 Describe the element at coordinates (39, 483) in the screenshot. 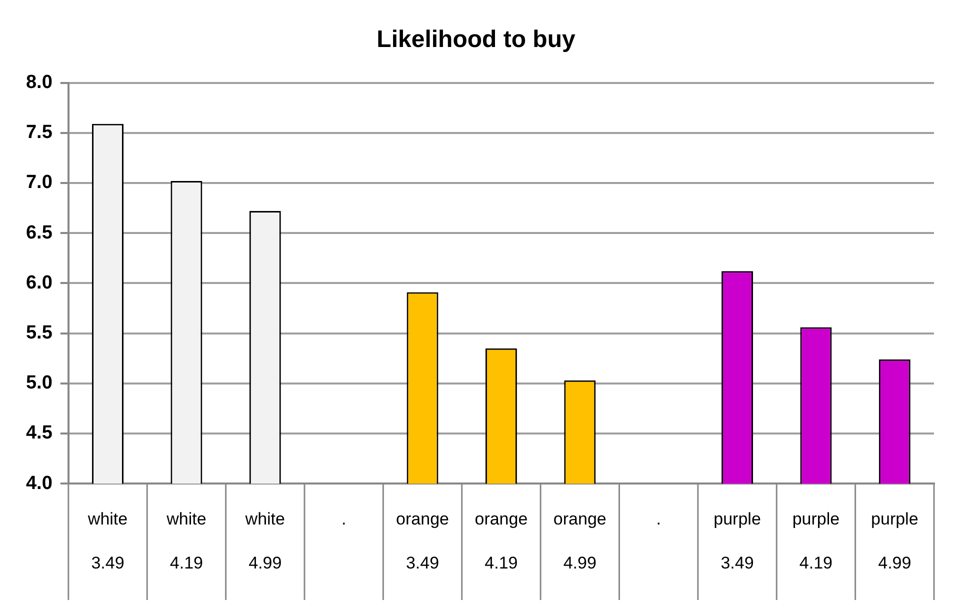

I see `y-tick-label: 4.0` at that location.